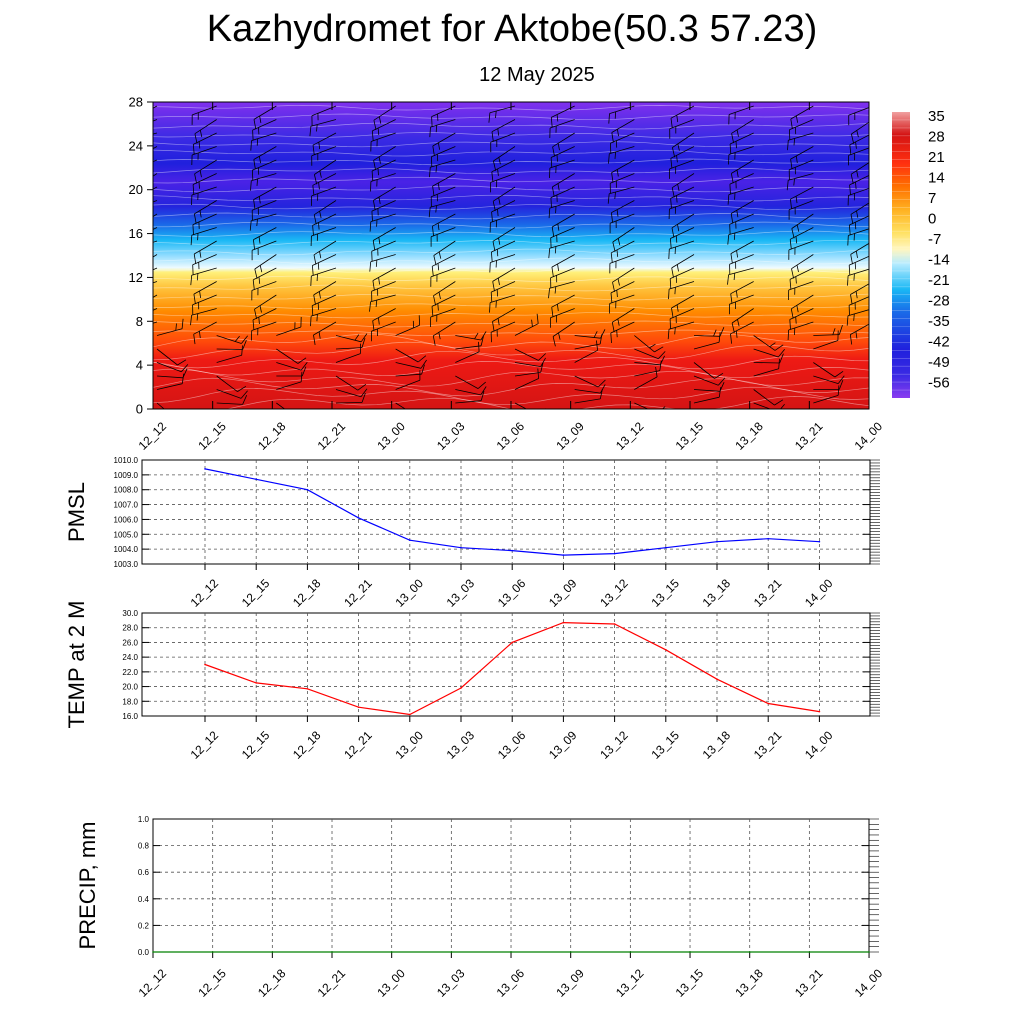  I want to click on y-tick-label: 1.0, so click(144, 819).